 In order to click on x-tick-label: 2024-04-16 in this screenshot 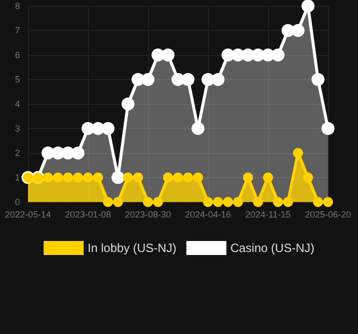, I will do `click(208, 215)`.